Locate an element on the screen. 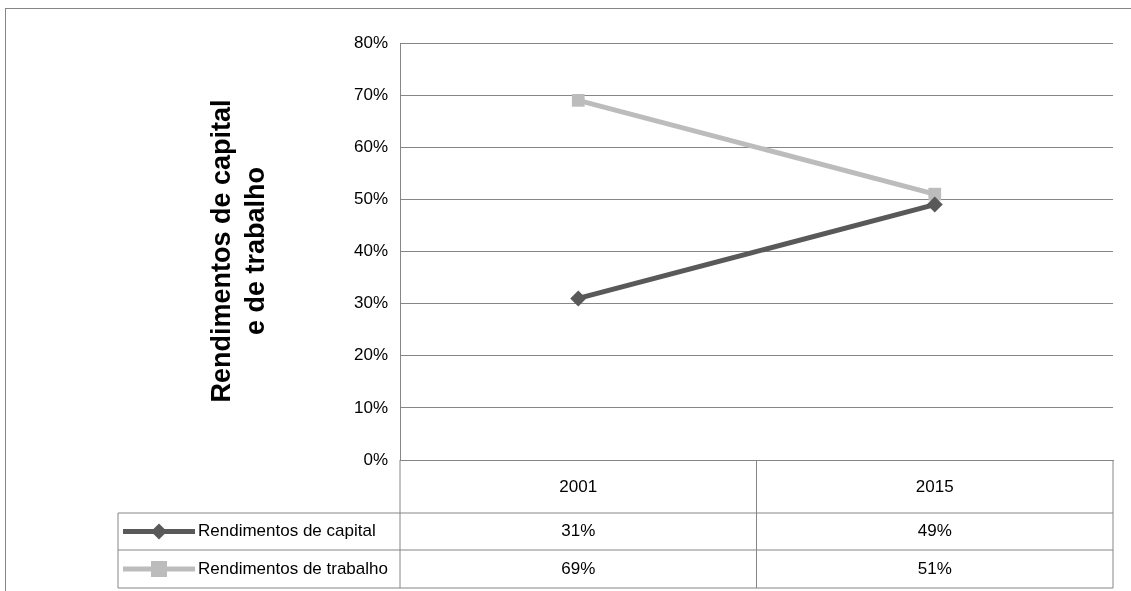 Image resolution: width=1131 pixels, height=591 pixels. legend-label: Rendimentos de trabalho is located at coordinates (293, 568).